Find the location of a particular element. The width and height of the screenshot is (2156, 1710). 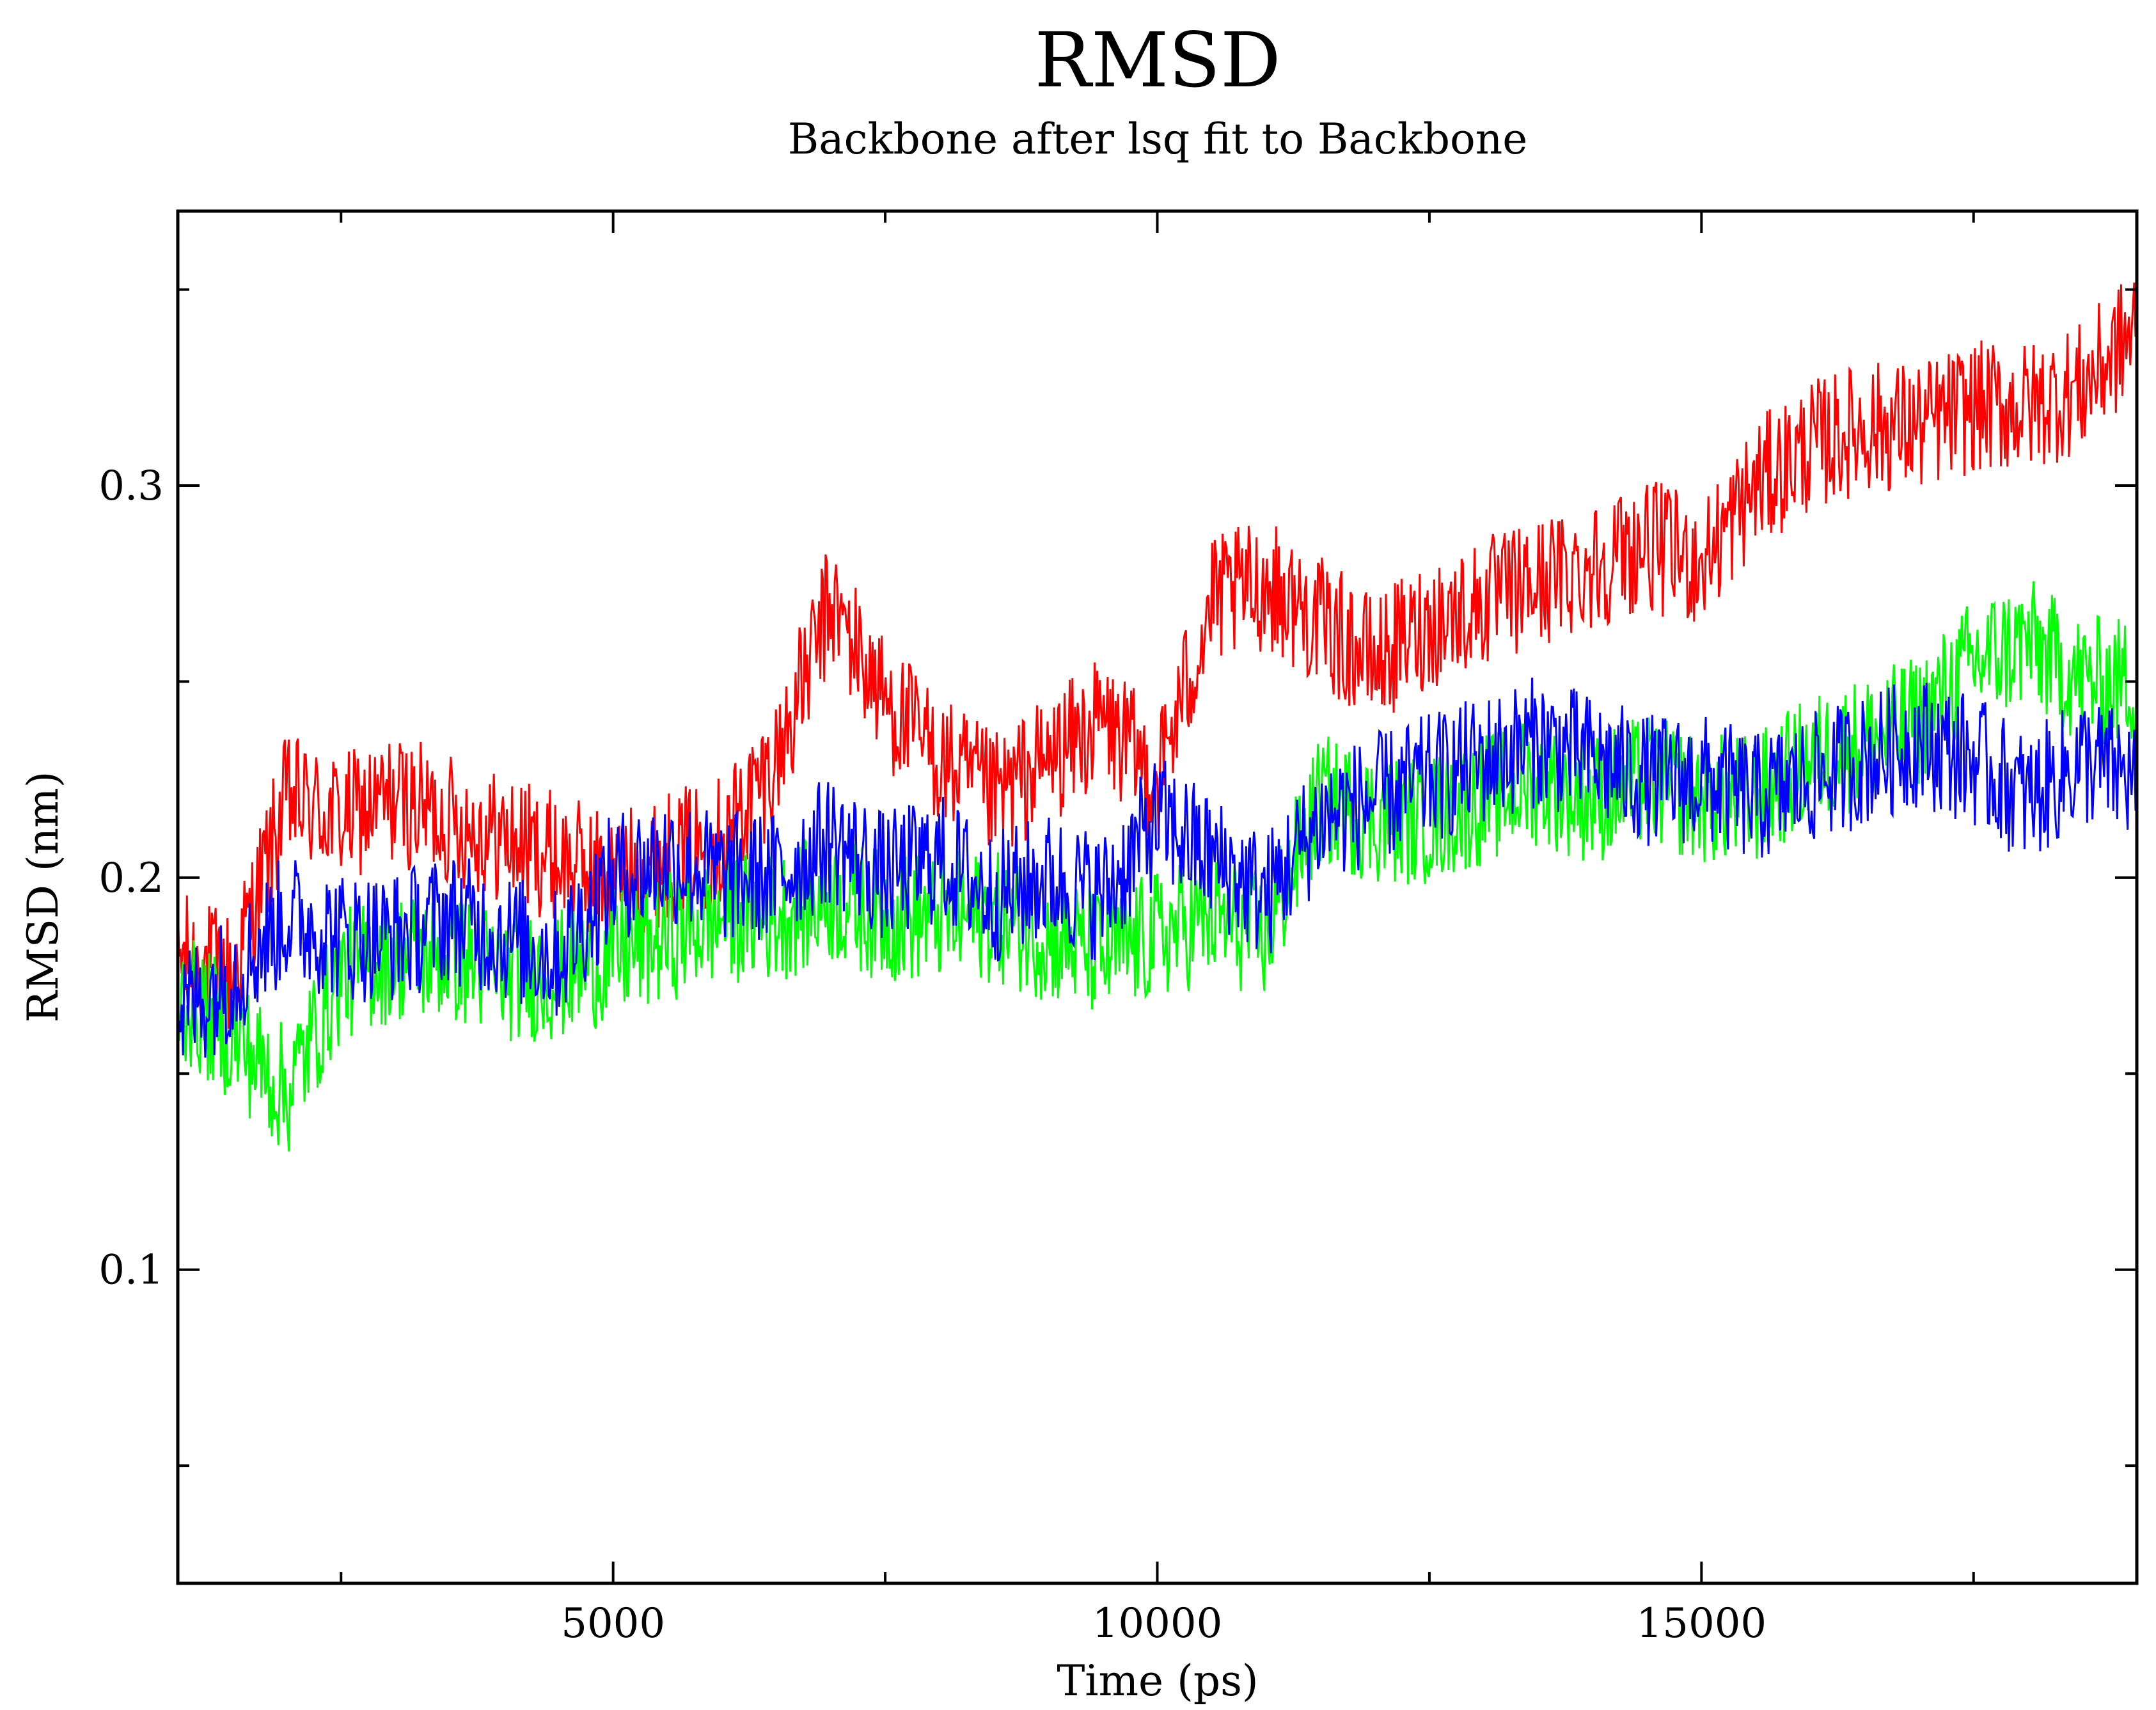

y-tick-label: 0.2 is located at coordinates (131, 878).